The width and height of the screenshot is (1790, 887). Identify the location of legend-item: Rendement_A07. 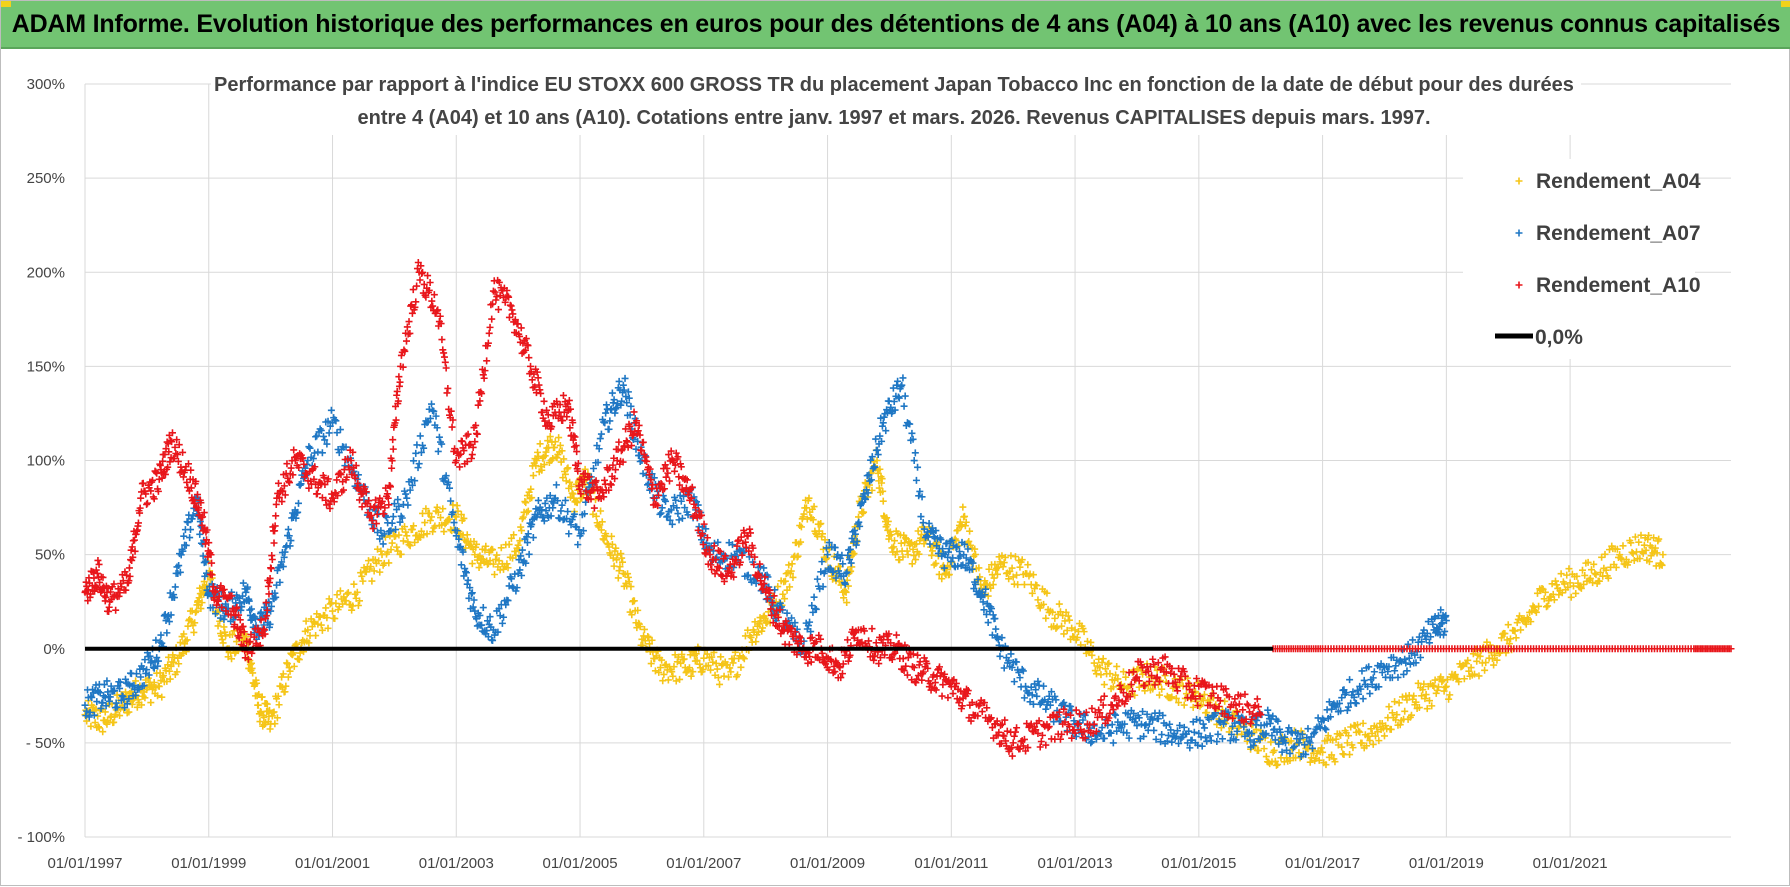
(1608, 233).